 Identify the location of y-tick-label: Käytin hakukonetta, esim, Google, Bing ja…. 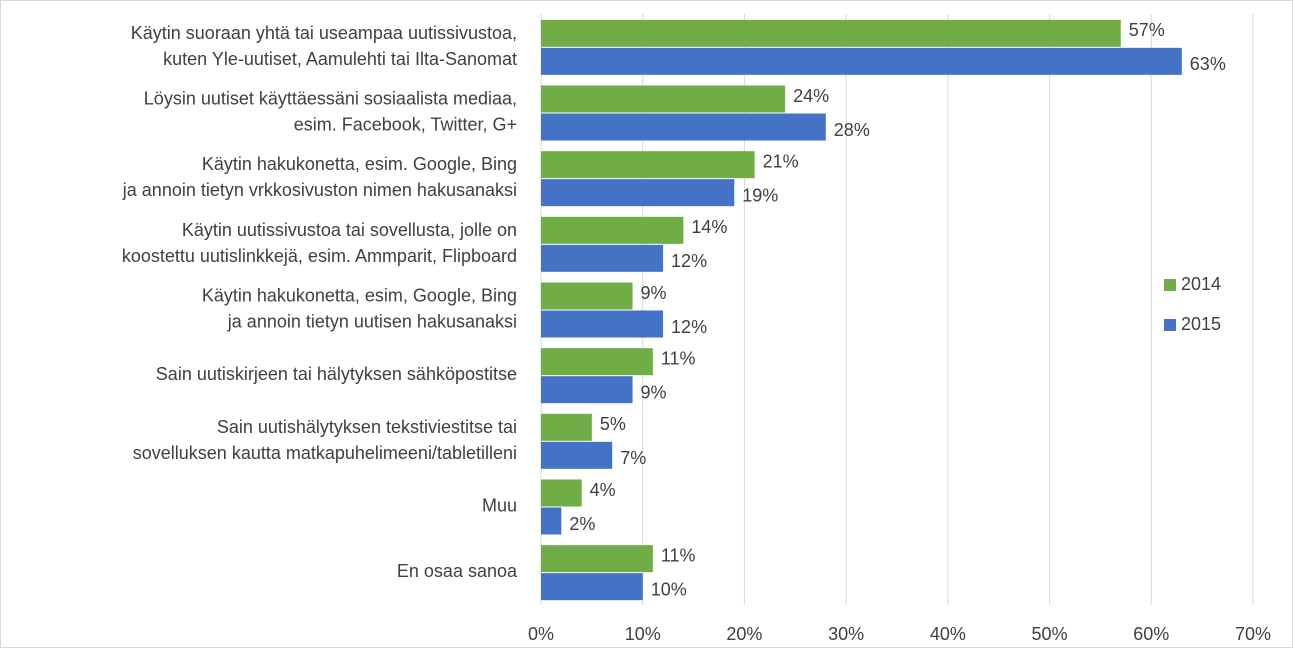
(359, 308).